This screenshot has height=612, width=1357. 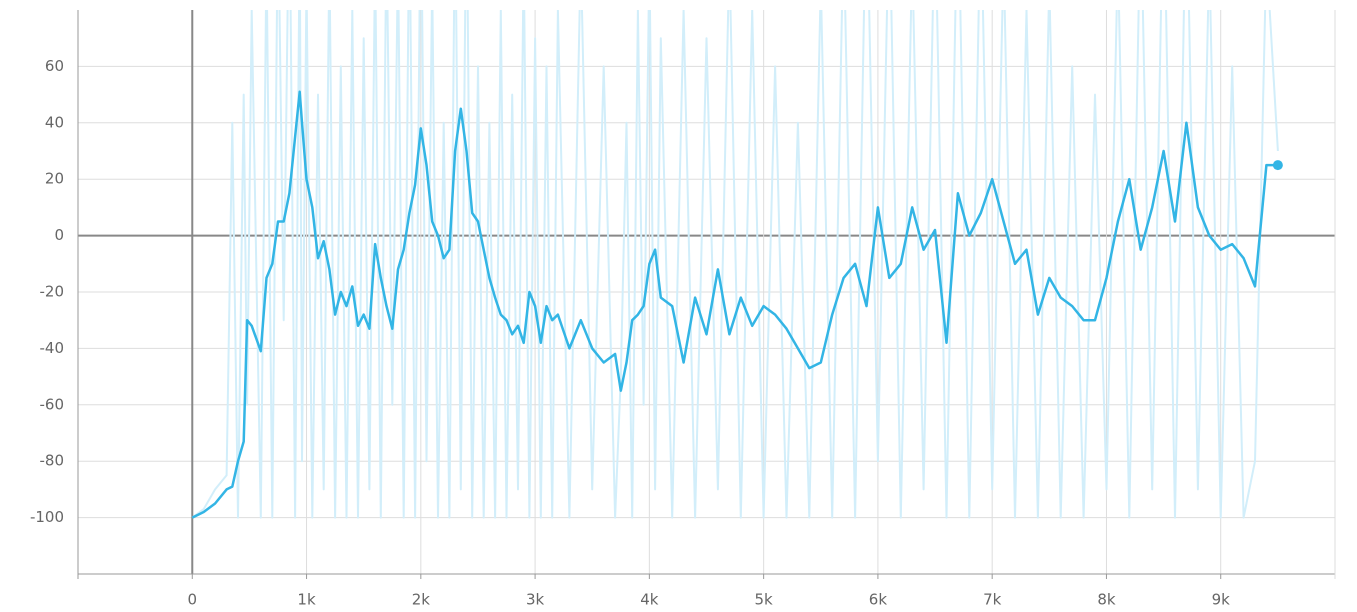 I want to click on y-tick-label: -40, so click(x=52, y=348).